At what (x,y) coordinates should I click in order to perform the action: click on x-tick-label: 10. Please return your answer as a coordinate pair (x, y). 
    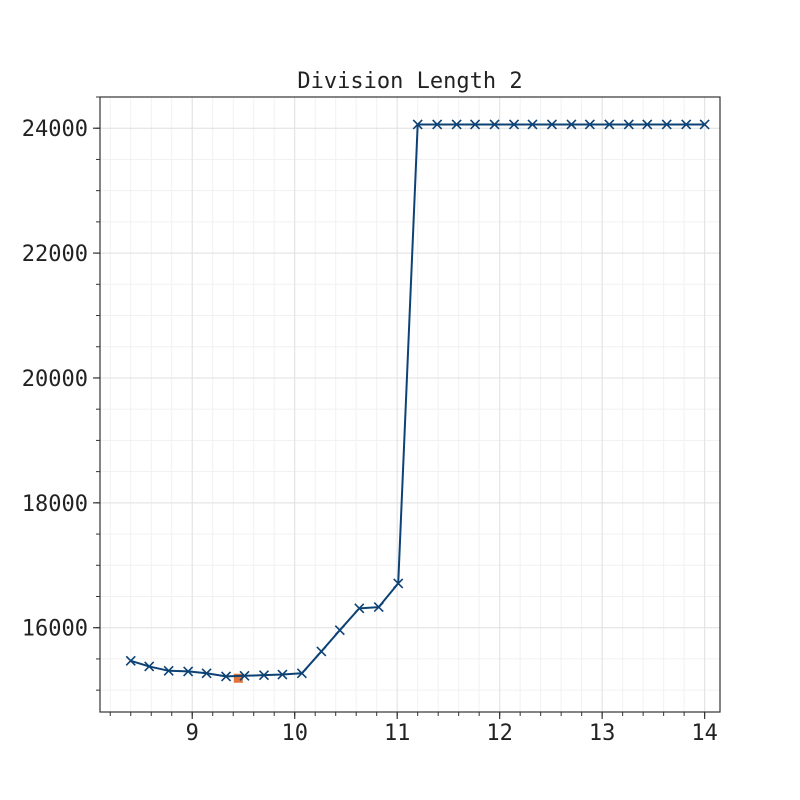
    Looking at the image, I should click on (294, 733).